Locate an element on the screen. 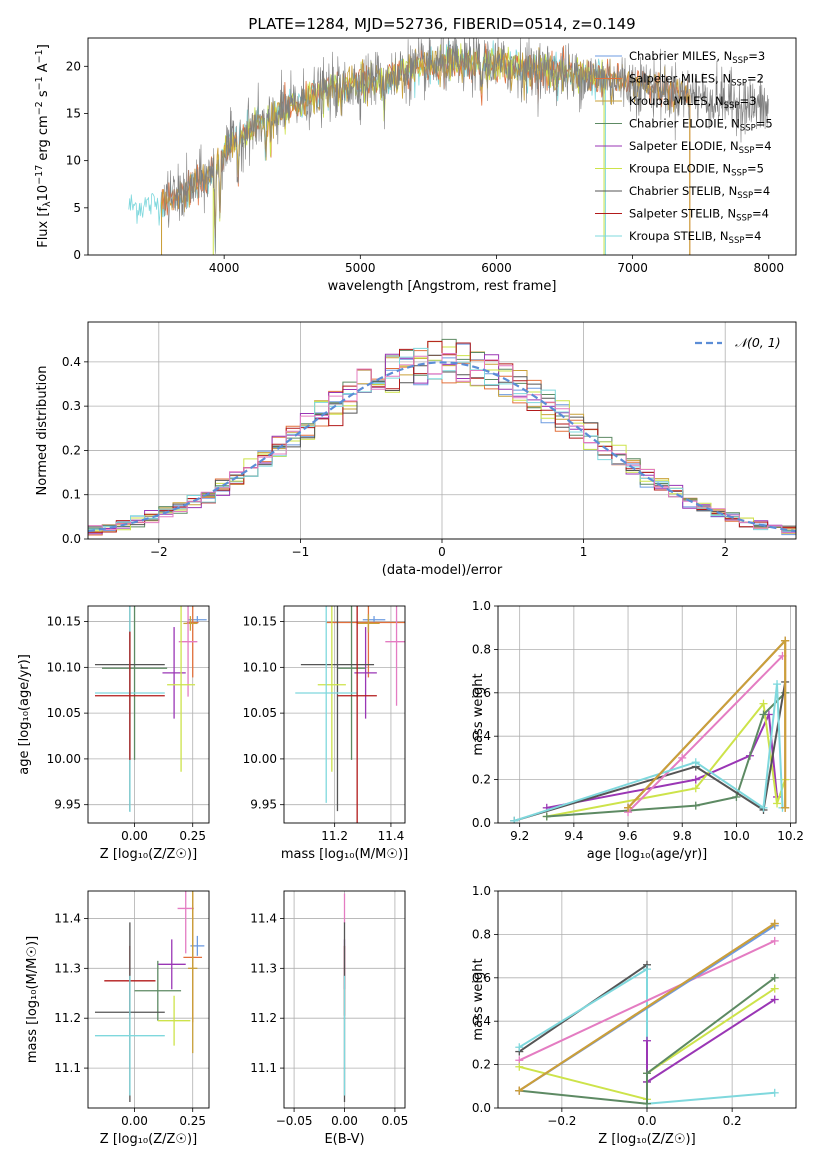 This screenshot has height=1170, width=819. legend-name: Chabrier STELIB is located at coordinates (675, 191).